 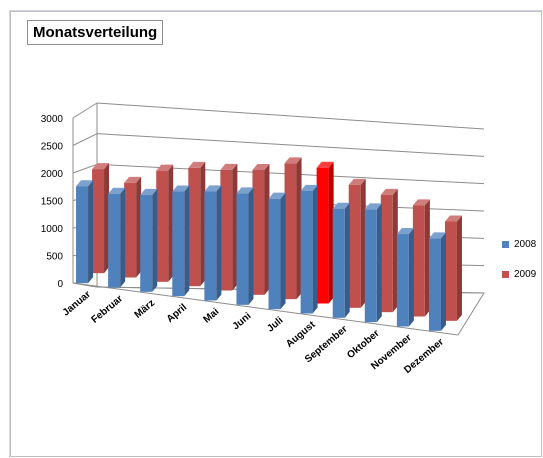 What do you see at coordinates (309, 187) in the screenshot?
I see `bar-2008-august-top` at bounding box center [309, 187].